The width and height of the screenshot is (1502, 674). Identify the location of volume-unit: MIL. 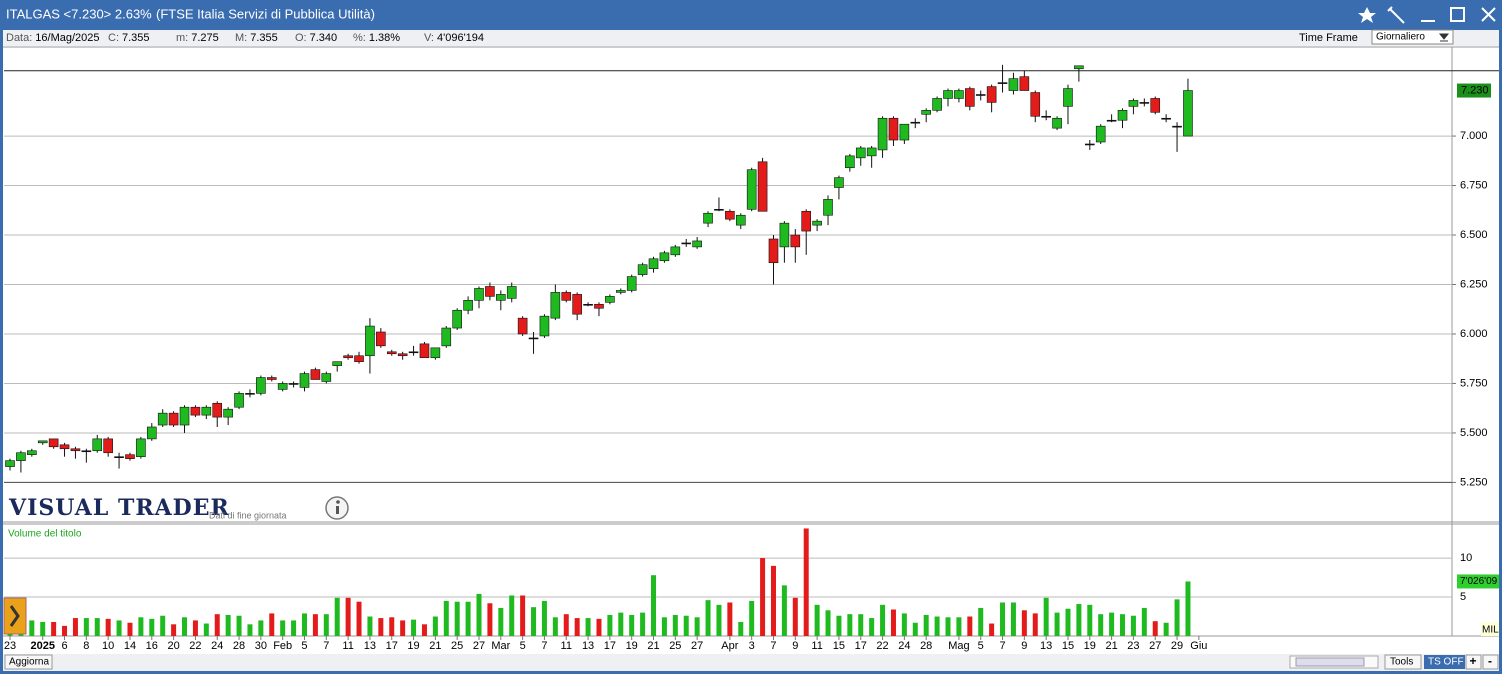
(1490, 630).